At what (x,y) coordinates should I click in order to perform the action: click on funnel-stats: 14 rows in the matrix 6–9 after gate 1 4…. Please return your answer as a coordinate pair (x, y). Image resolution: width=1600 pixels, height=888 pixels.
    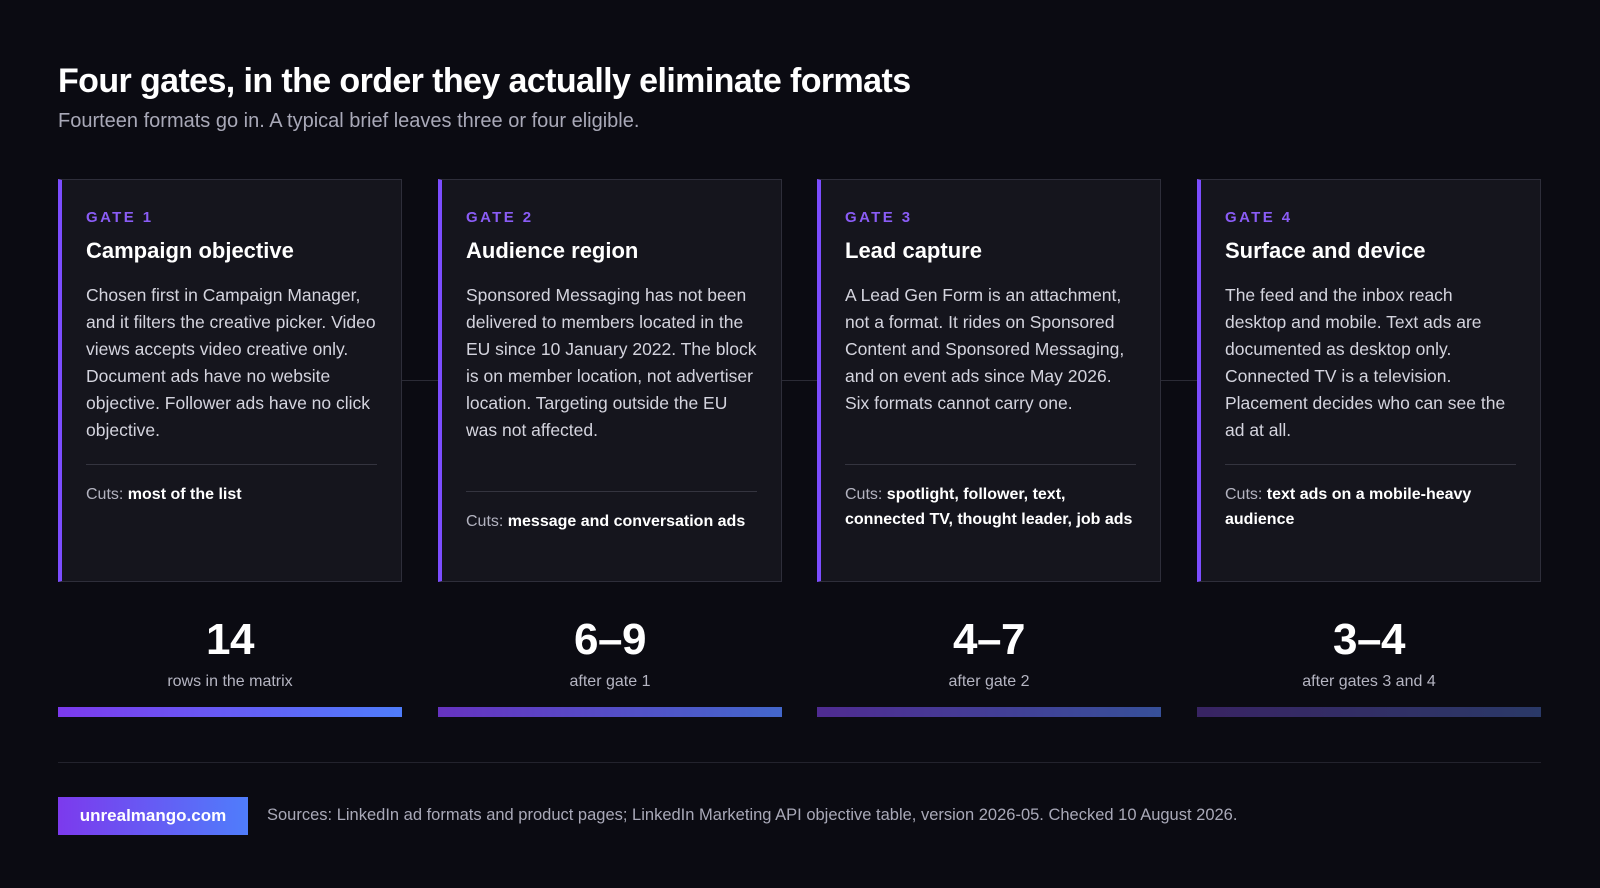
    Looking at the image, I should click on (799, 670).